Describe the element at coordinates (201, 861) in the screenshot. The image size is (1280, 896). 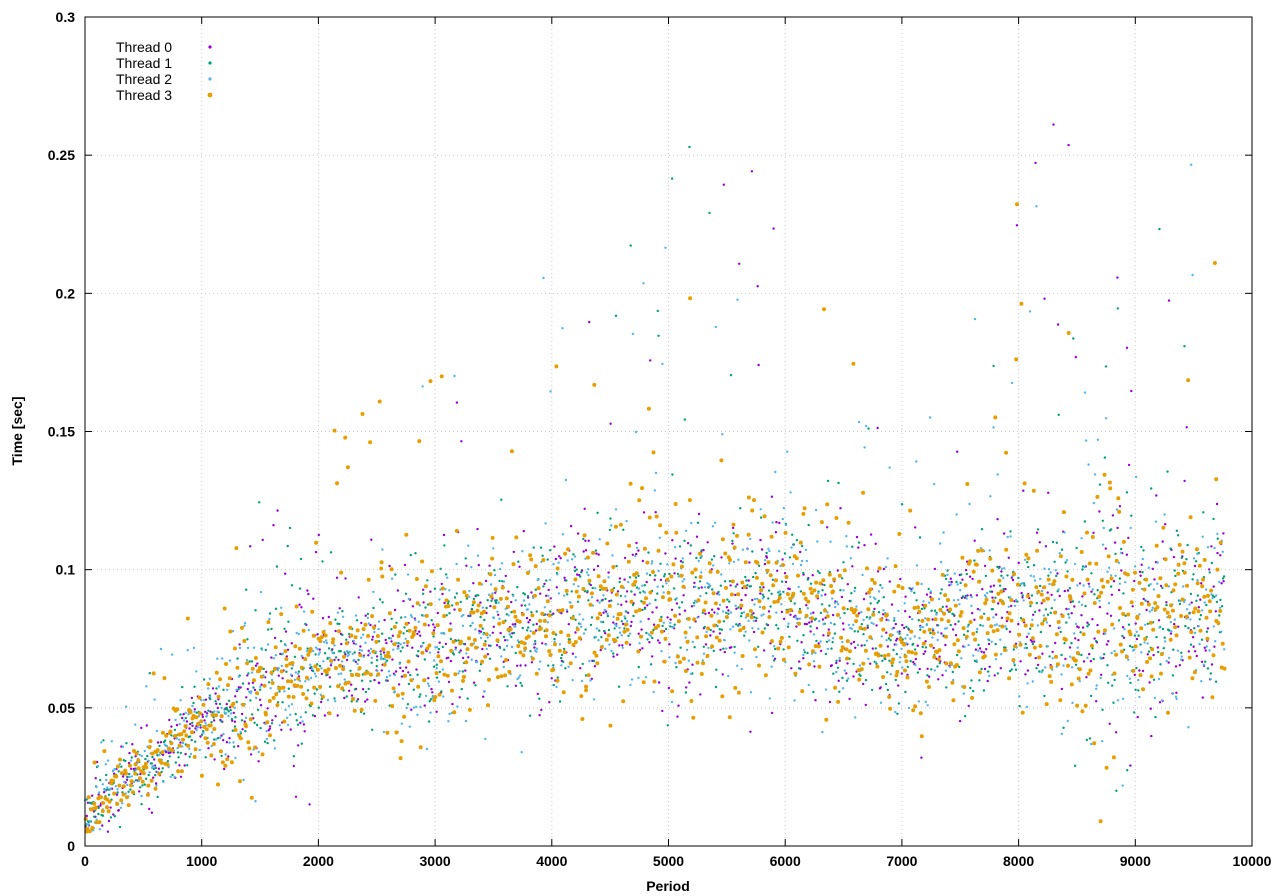
I see `x-tick-label: 1000` at that location.